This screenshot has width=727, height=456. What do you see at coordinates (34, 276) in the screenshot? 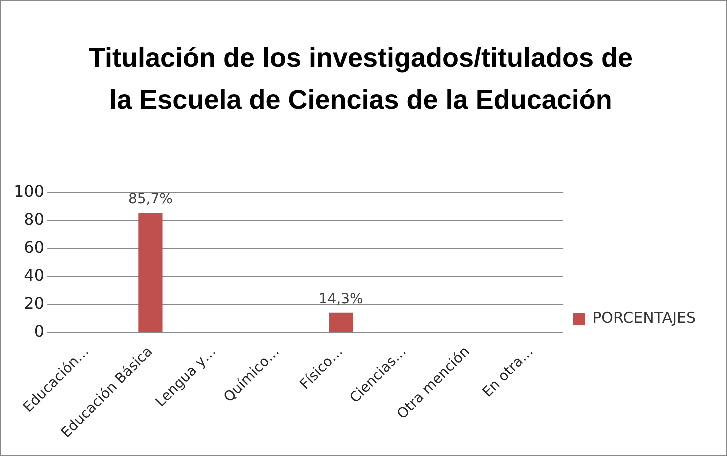
I see `y-tick-label: 40` at bounding box center [34, 276].